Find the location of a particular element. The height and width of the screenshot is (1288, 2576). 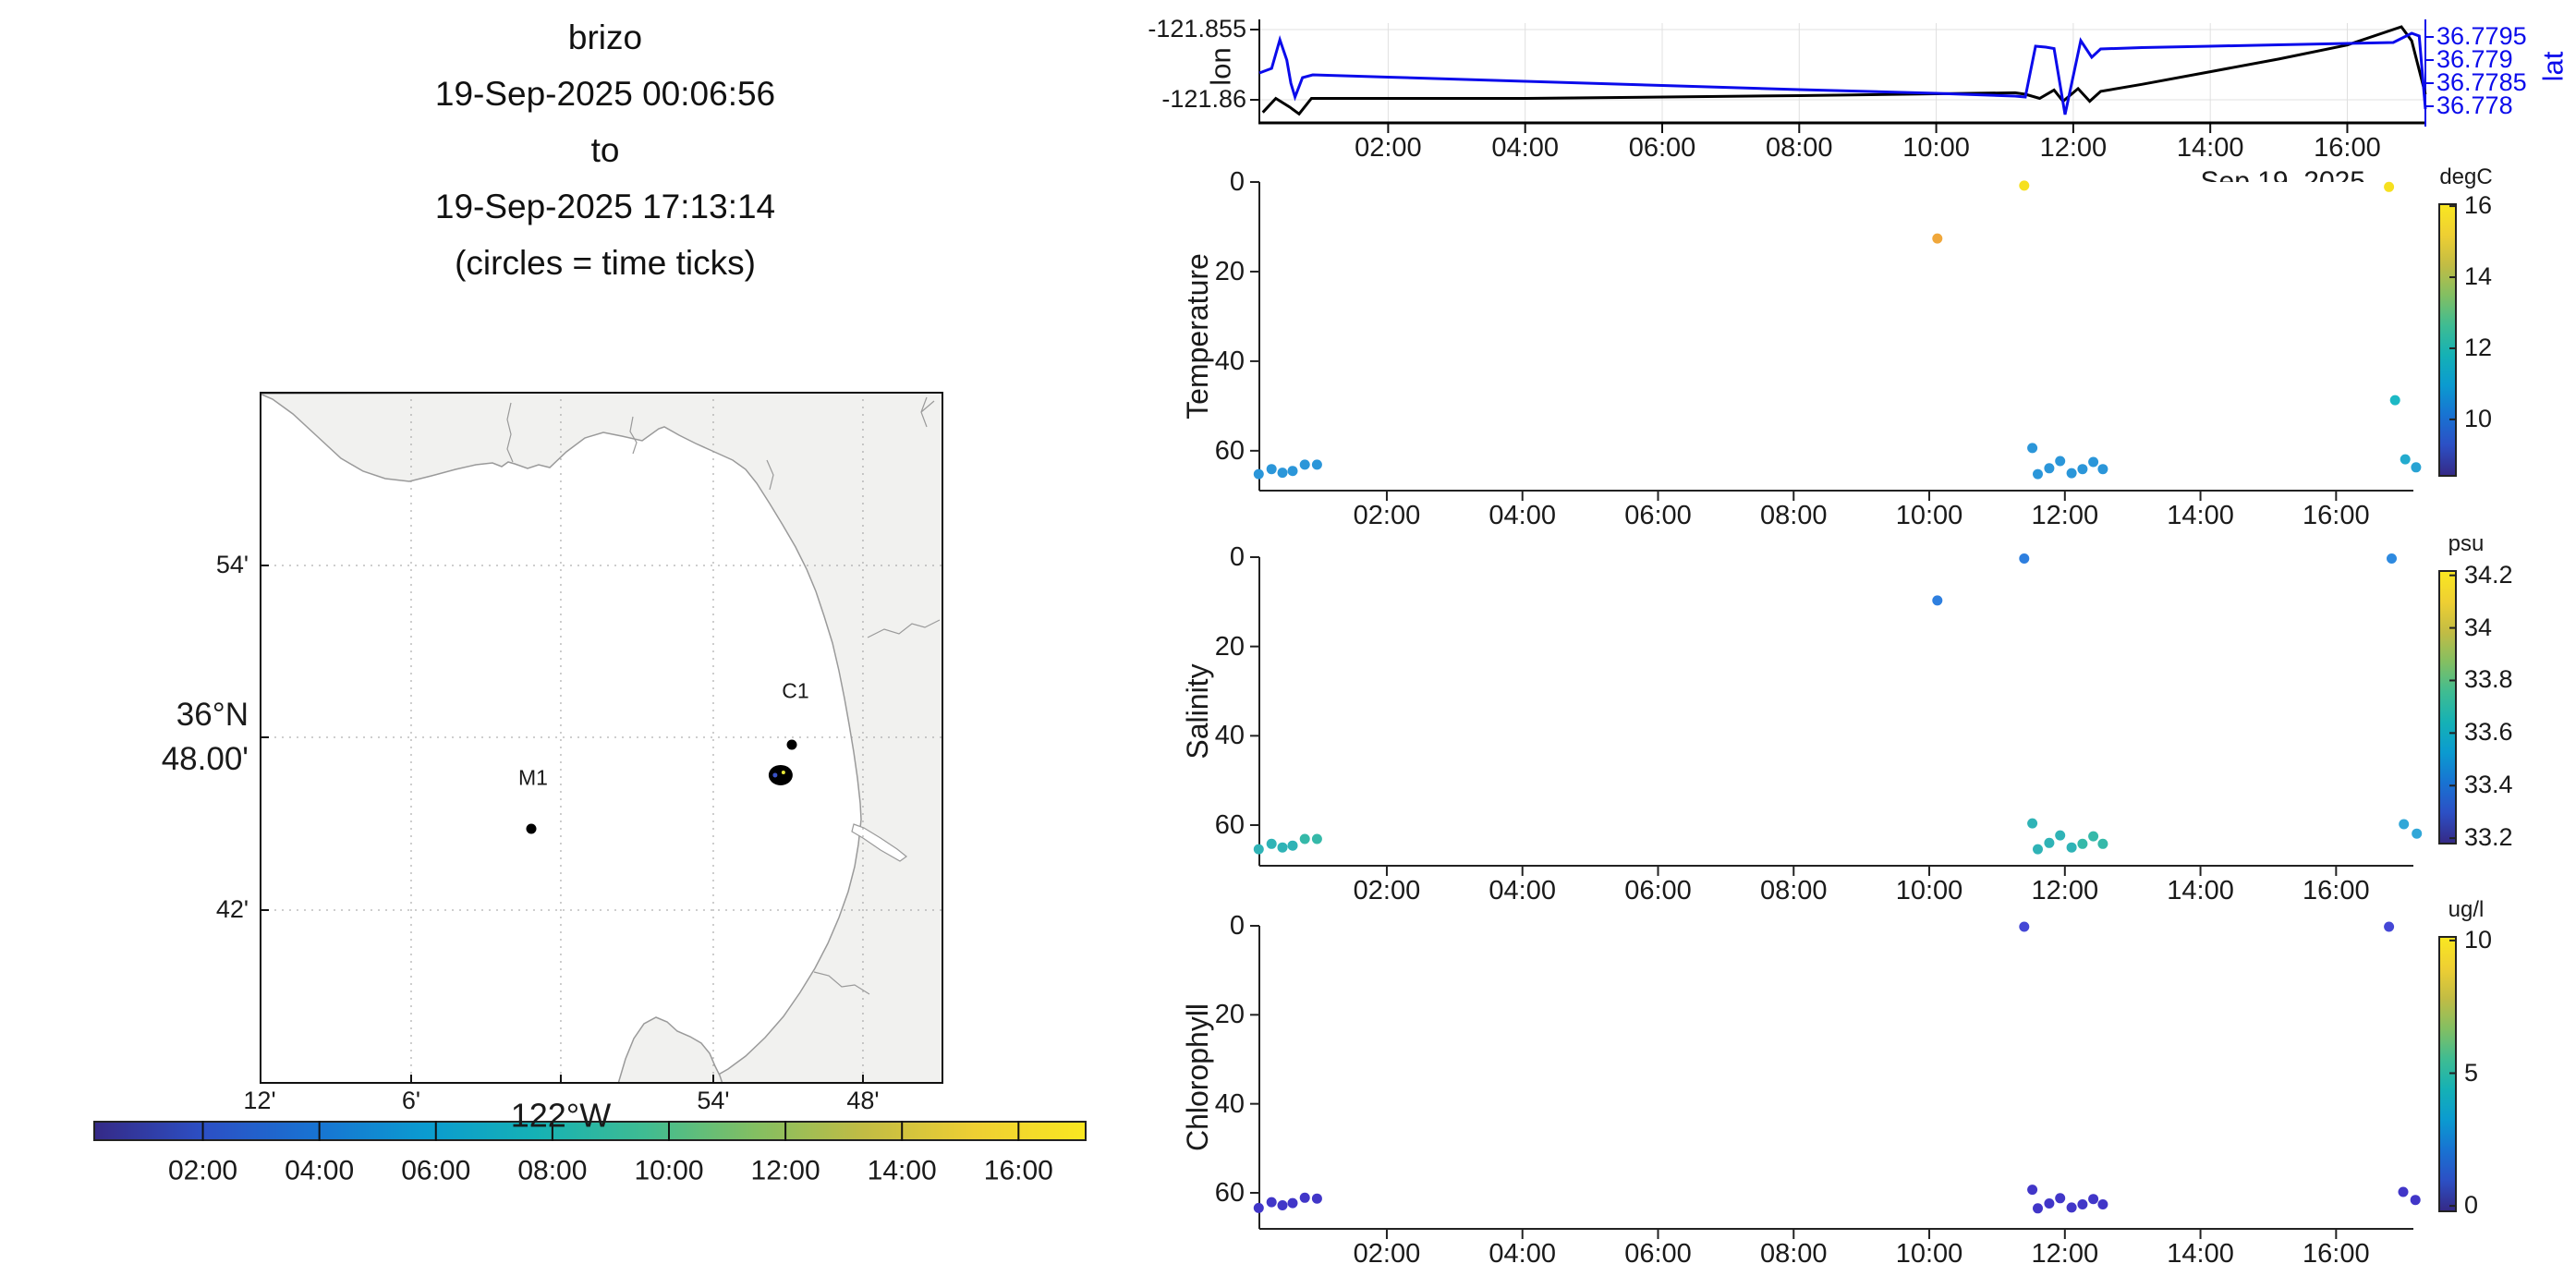

nav-xtick-label: 16:00 is located at coordinates (2347, 147).